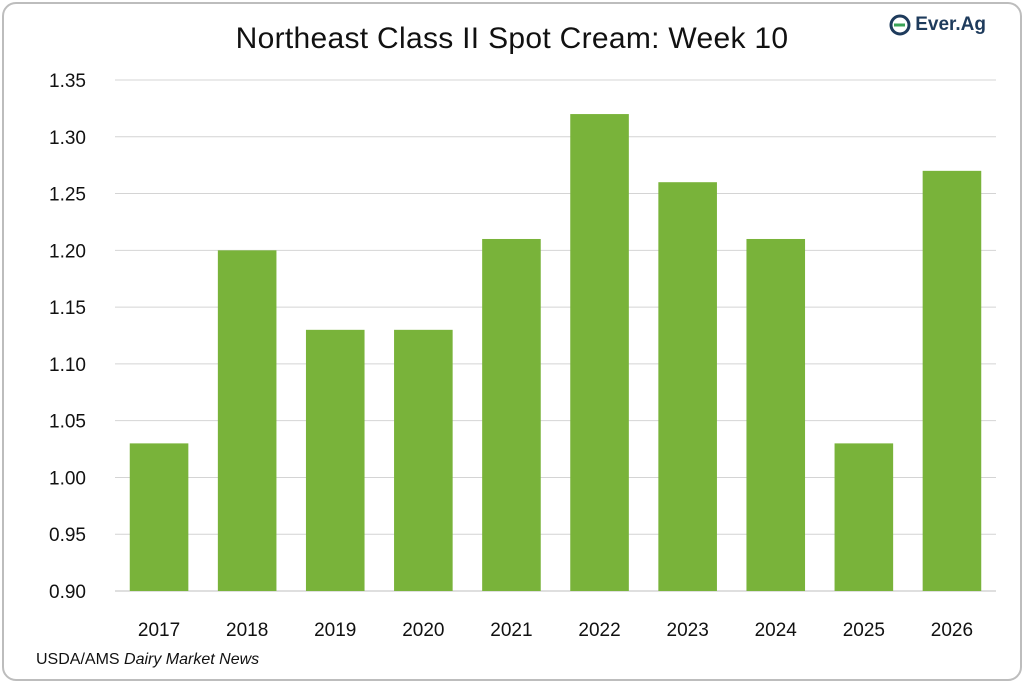  What do you see at coordinates (776, 630) in the screenshot?
I see `x-tick-label: 2024` at bounding box center [776, 630].